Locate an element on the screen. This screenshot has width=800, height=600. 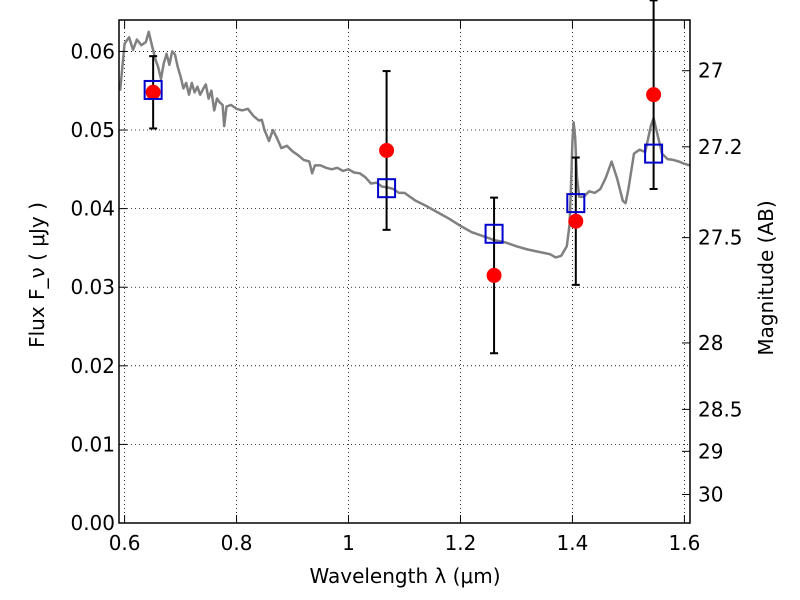
magnitude-tick-label: 27 is located at coordinates (710, 71).